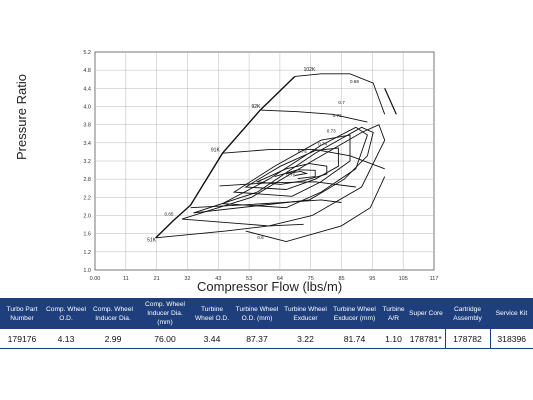 Image resolution: width=533 pixels, height=400 pixels. What do you see at coordinates (157, 279) in the screenshot?
I see `x-tick-label: 21` at bounding box center [157, 279].